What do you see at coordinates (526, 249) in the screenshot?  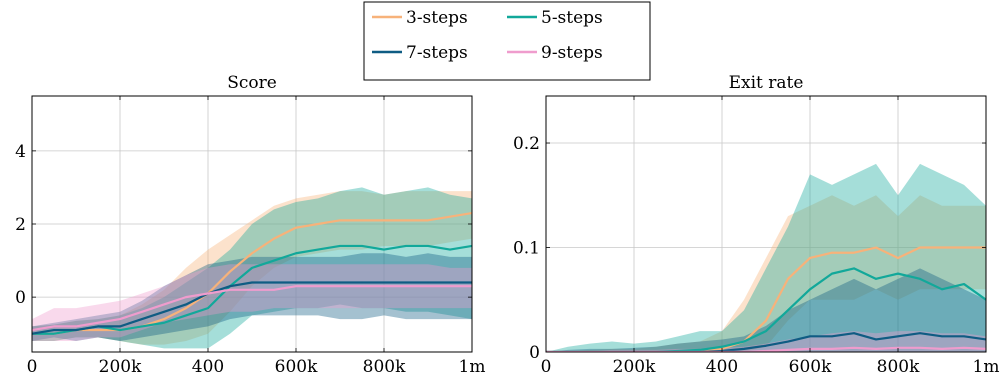 I see `exit-rate-ytick-label: 0.1` at bounding box center [526, 249].